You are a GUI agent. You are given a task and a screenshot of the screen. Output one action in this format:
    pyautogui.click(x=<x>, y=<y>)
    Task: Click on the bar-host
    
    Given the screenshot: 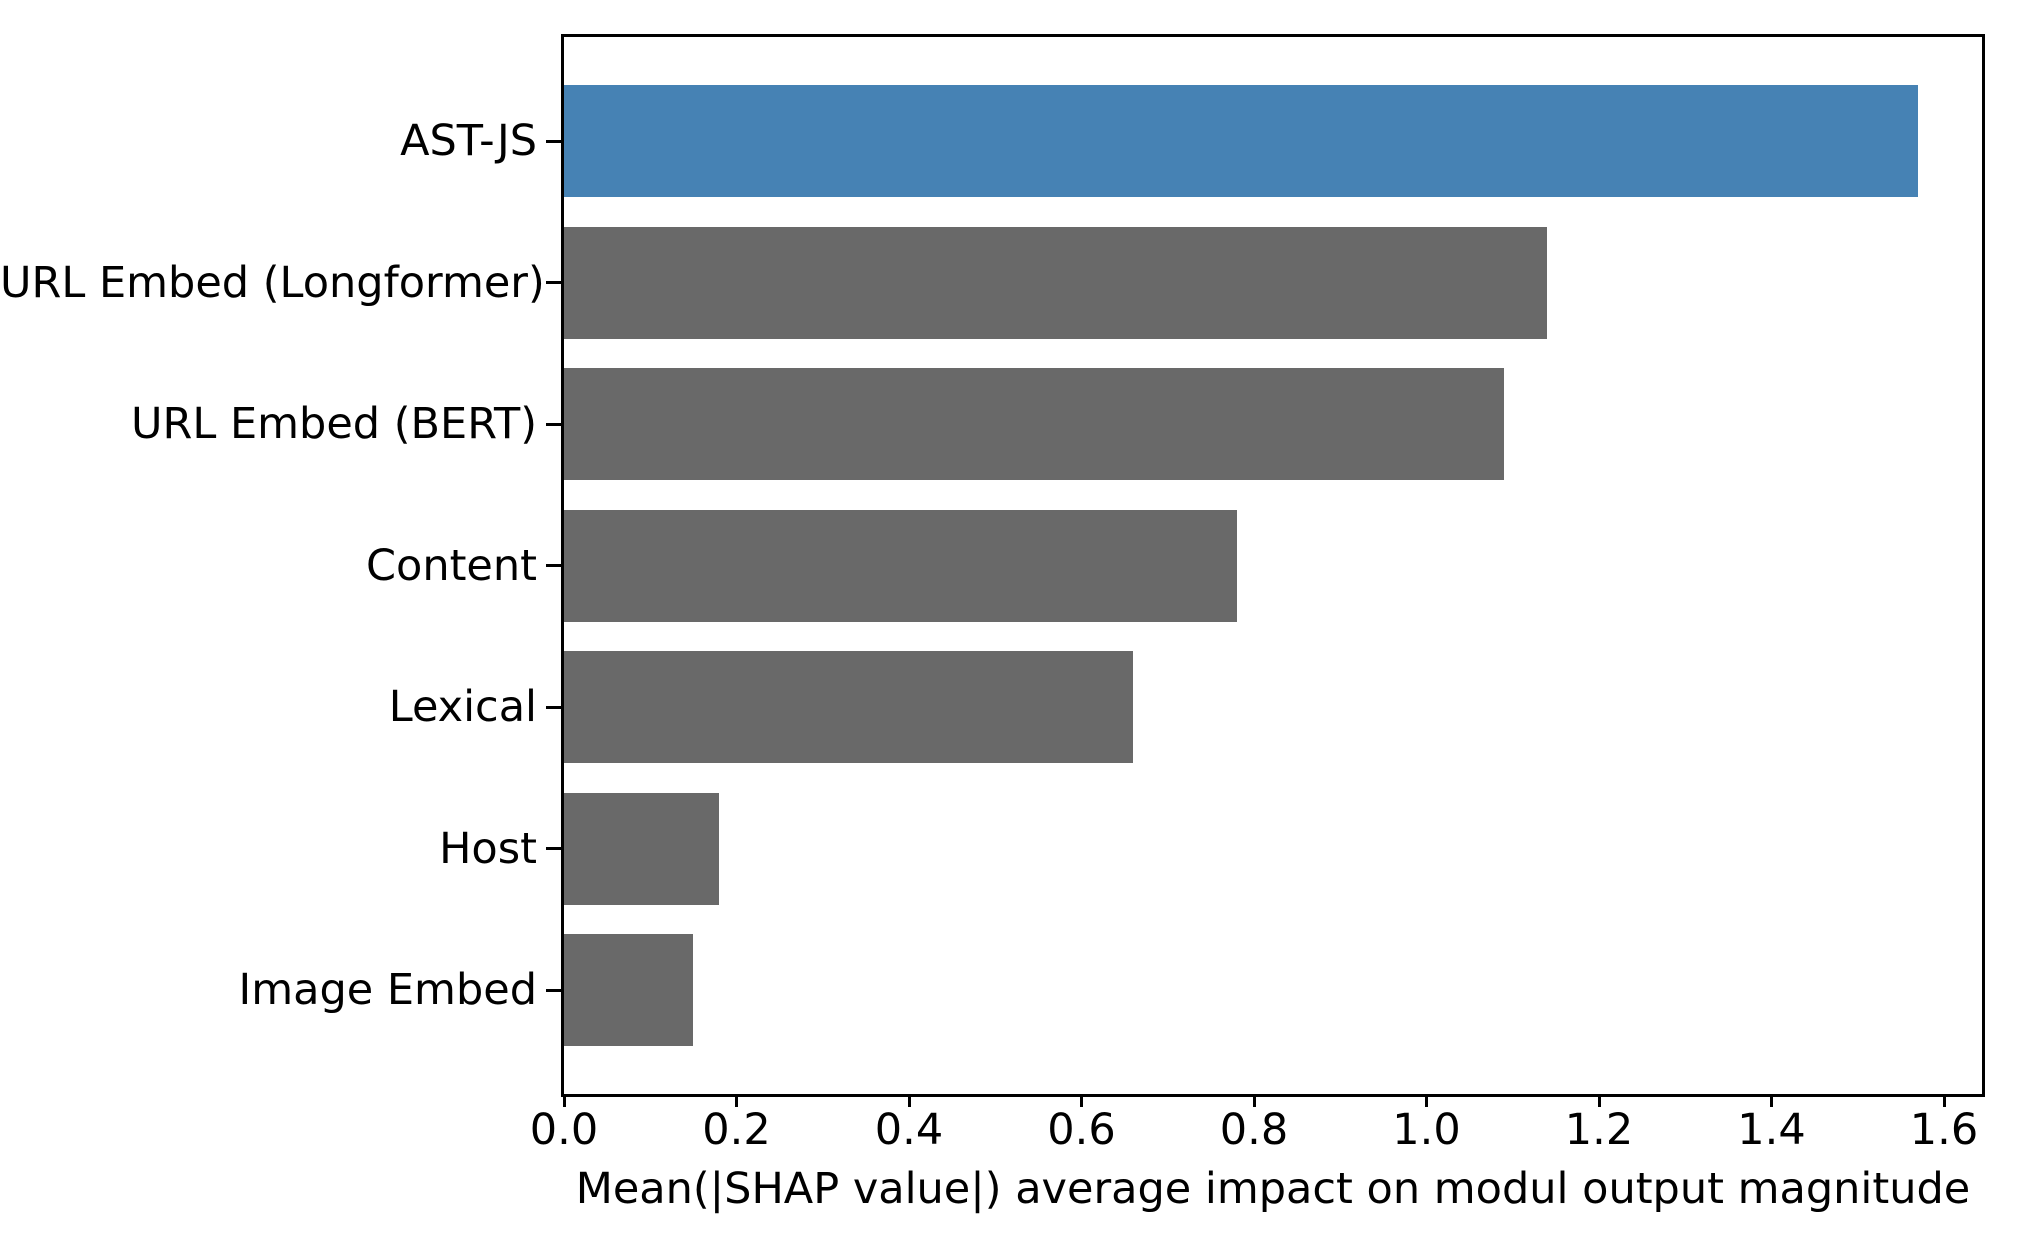 What is the action you would take?
    pyautogui.click(x=641, y=848)
    